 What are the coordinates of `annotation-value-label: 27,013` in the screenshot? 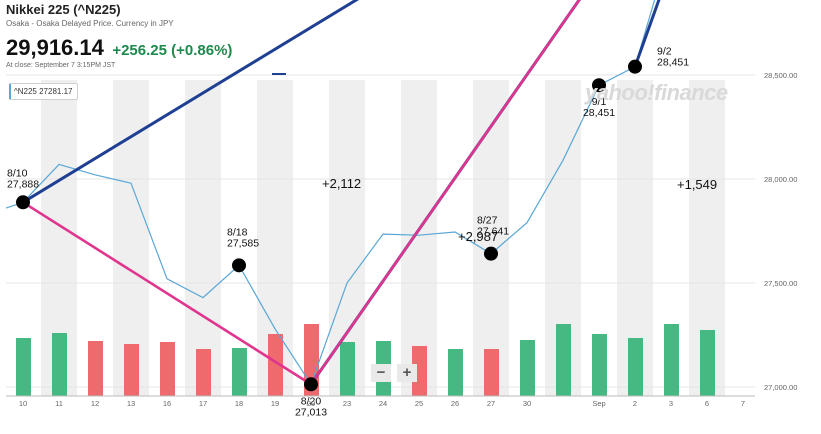 It's located at (311, 412).